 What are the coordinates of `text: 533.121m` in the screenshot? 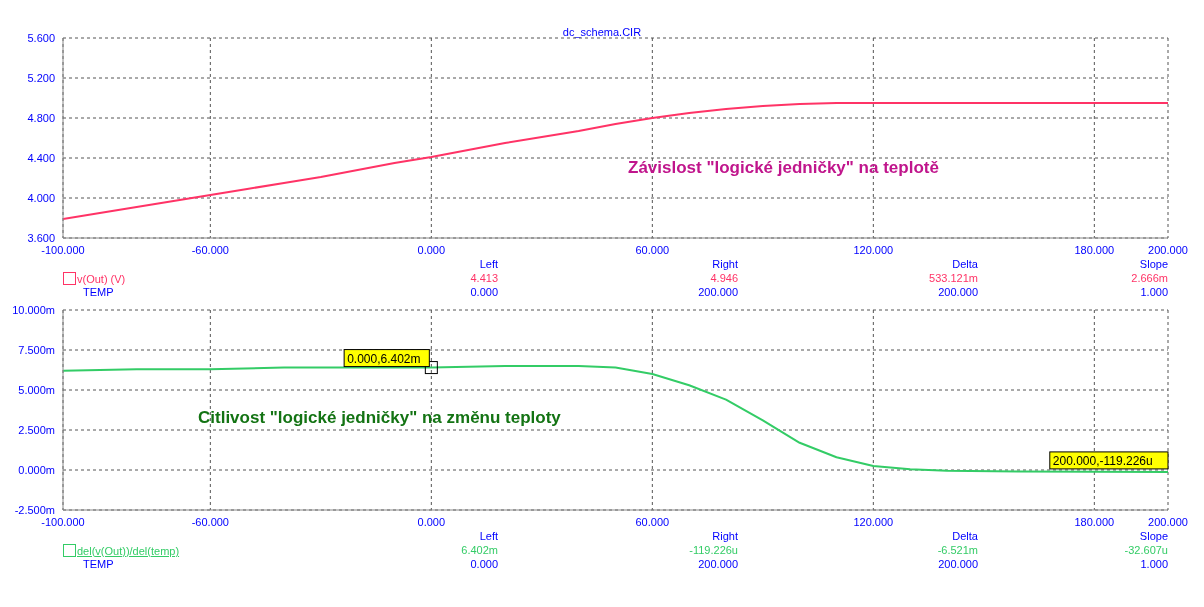 It's located at (953, 278).